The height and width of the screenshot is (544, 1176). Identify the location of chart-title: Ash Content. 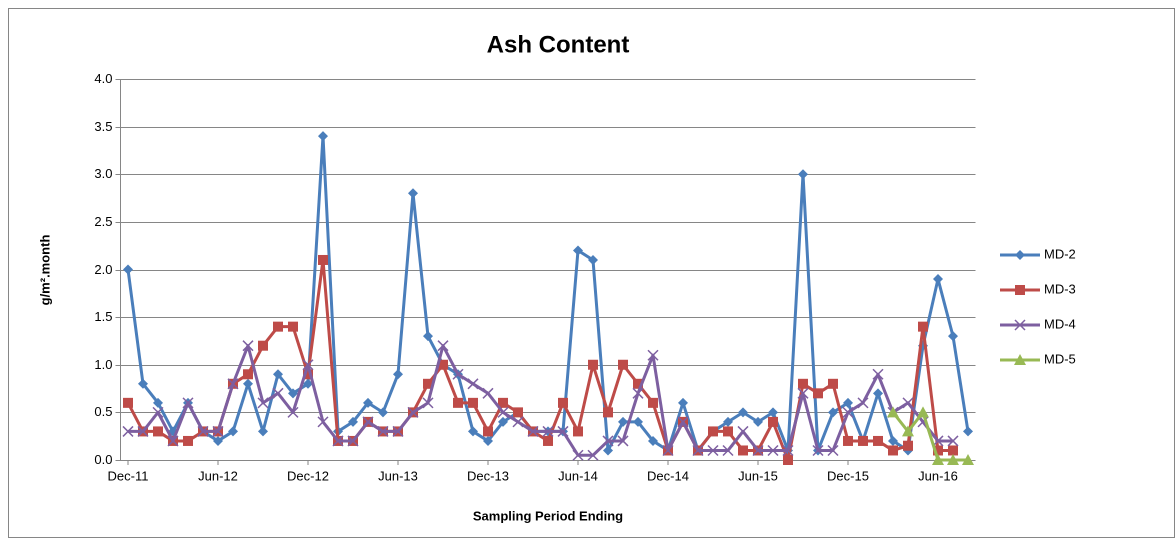
(558, 44).